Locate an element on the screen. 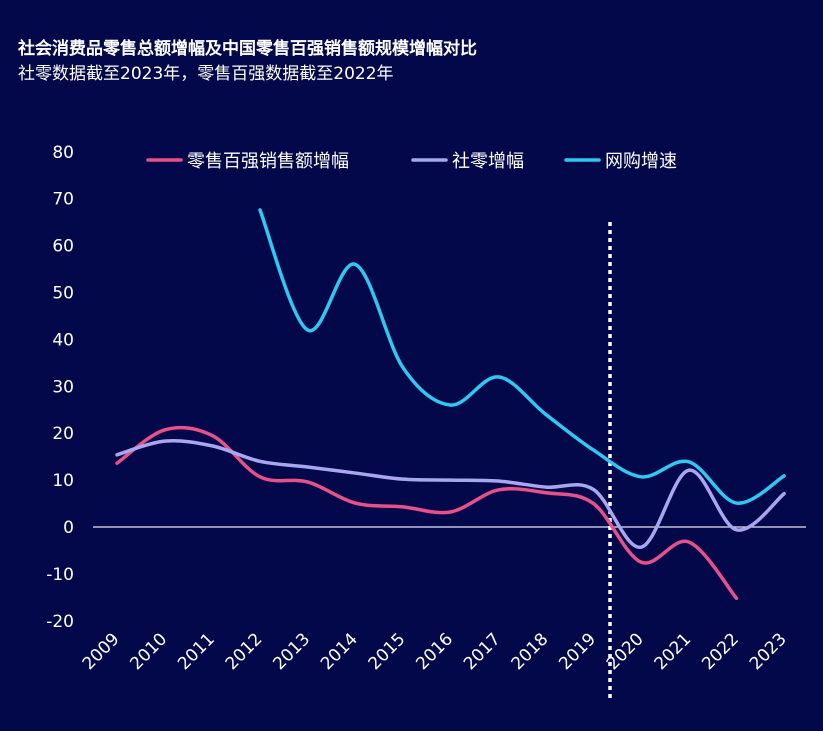 Image resolution: width=823 pixels, height=731 pixels. x-tick-label: 2017 is located at coordinates (482, 651).